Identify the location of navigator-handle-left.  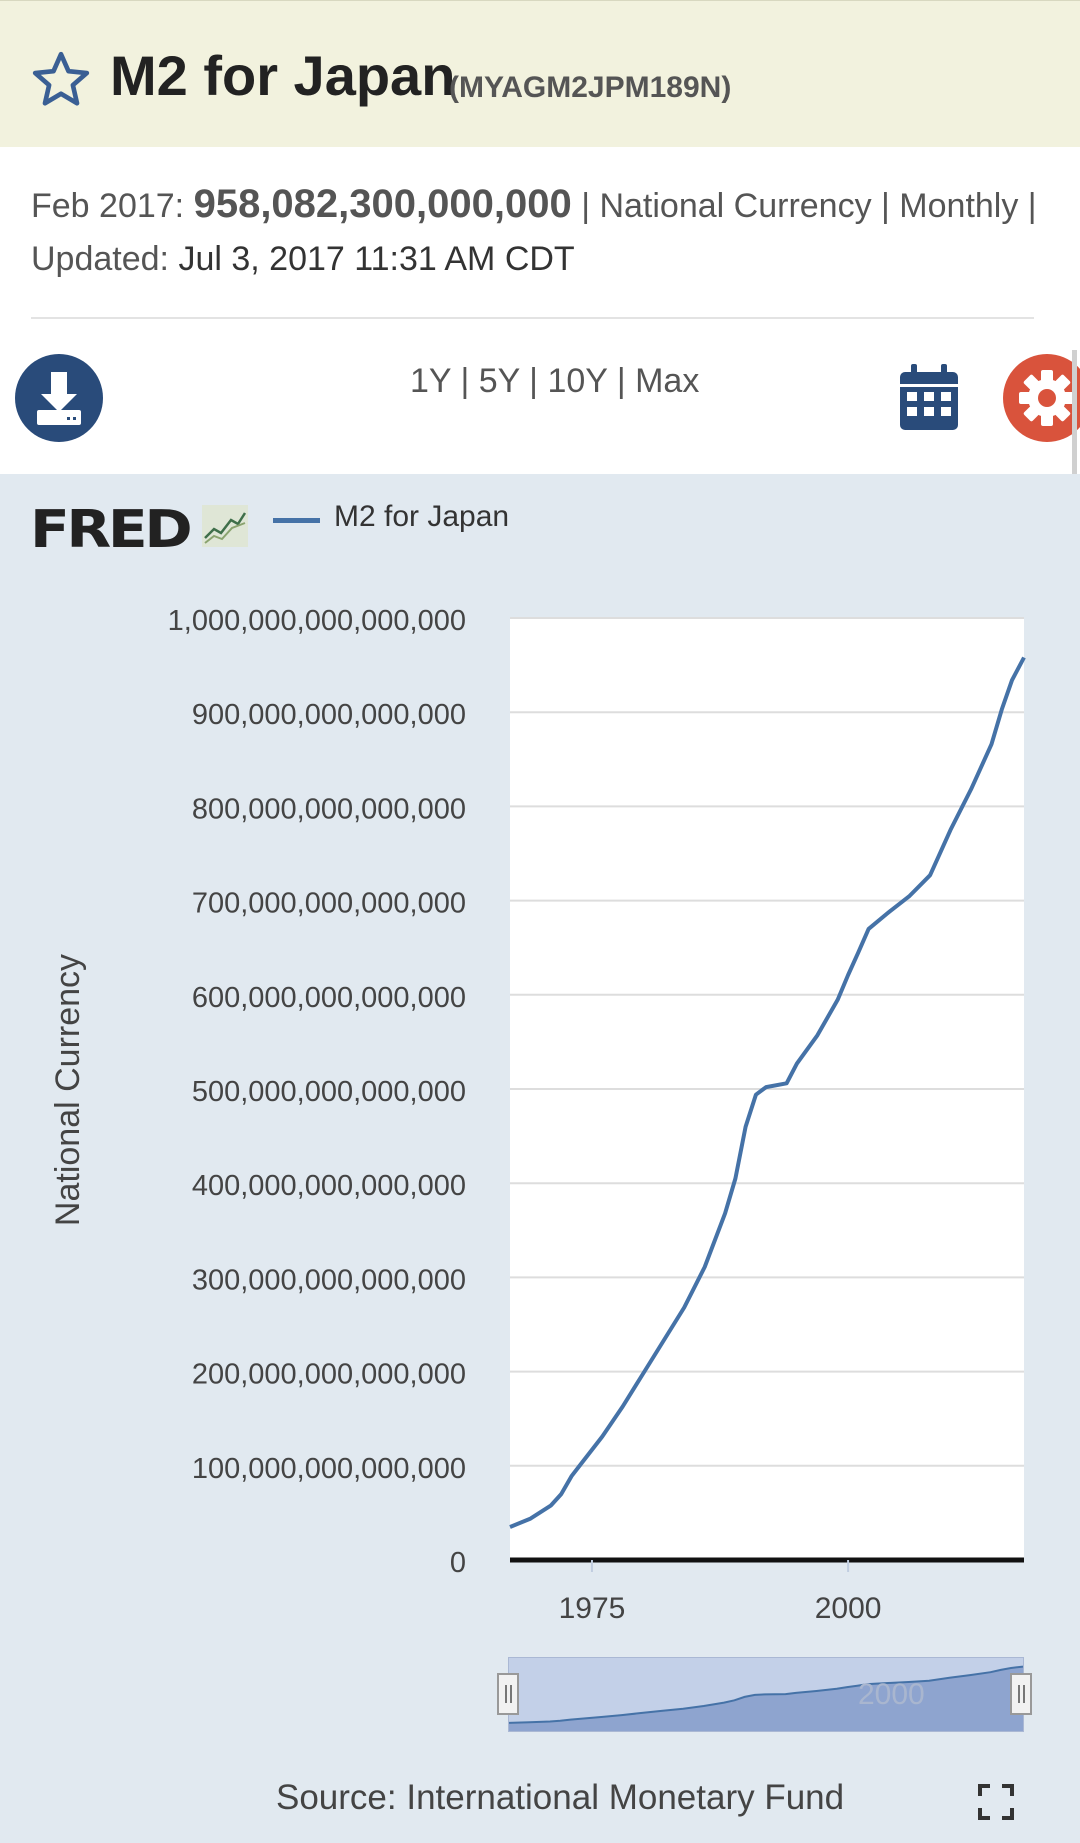
(508, 1694).